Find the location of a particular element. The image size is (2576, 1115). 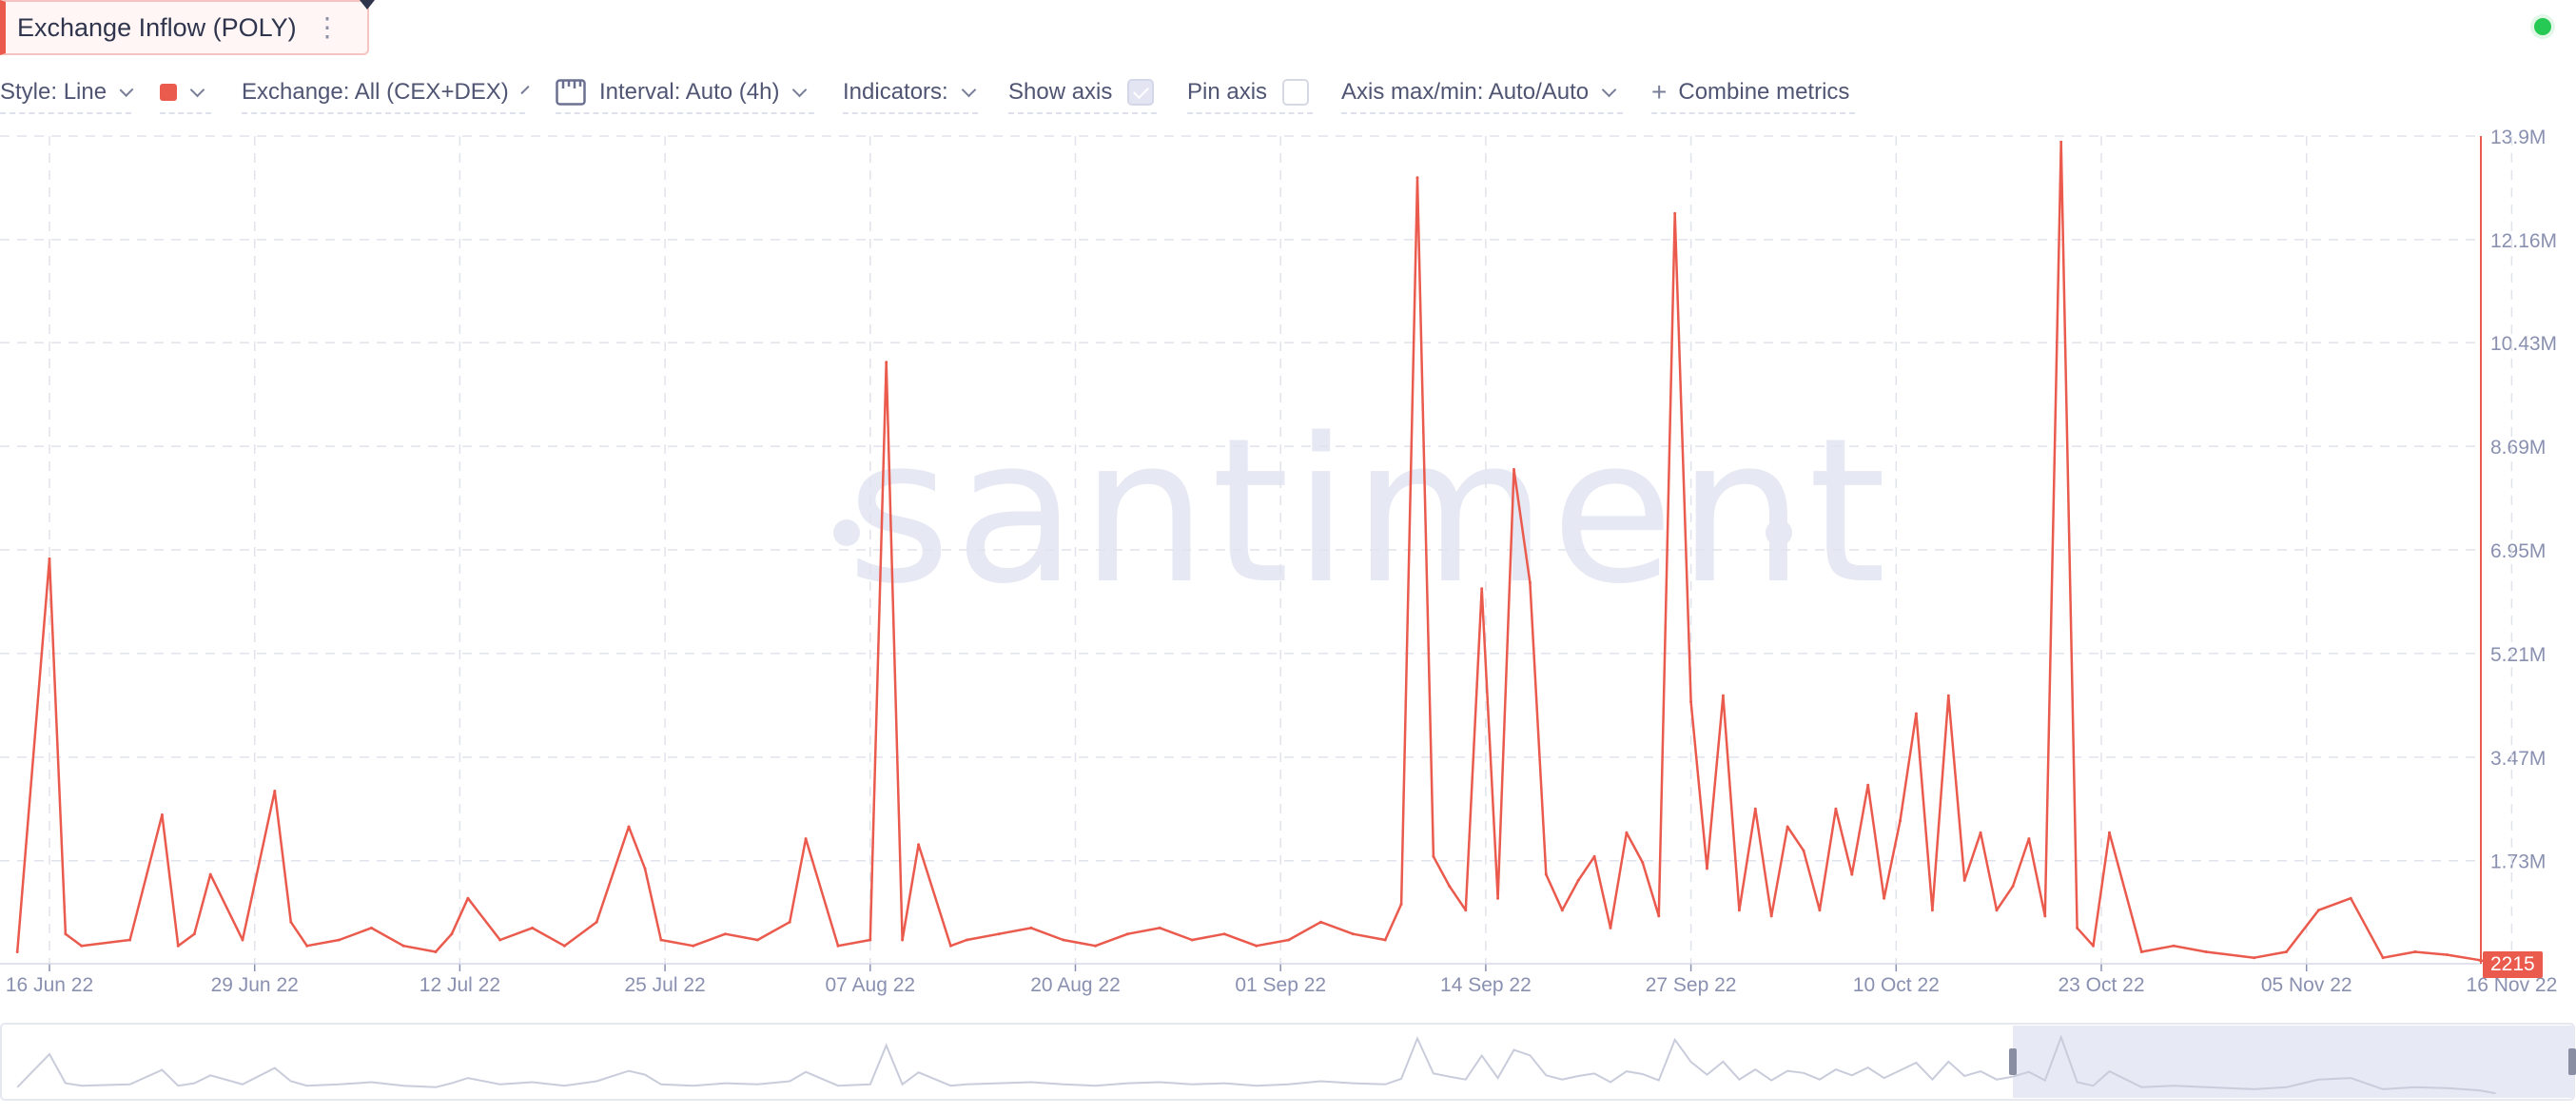

y-tick-label: 12.16M is located at coordinates (2524, 241).